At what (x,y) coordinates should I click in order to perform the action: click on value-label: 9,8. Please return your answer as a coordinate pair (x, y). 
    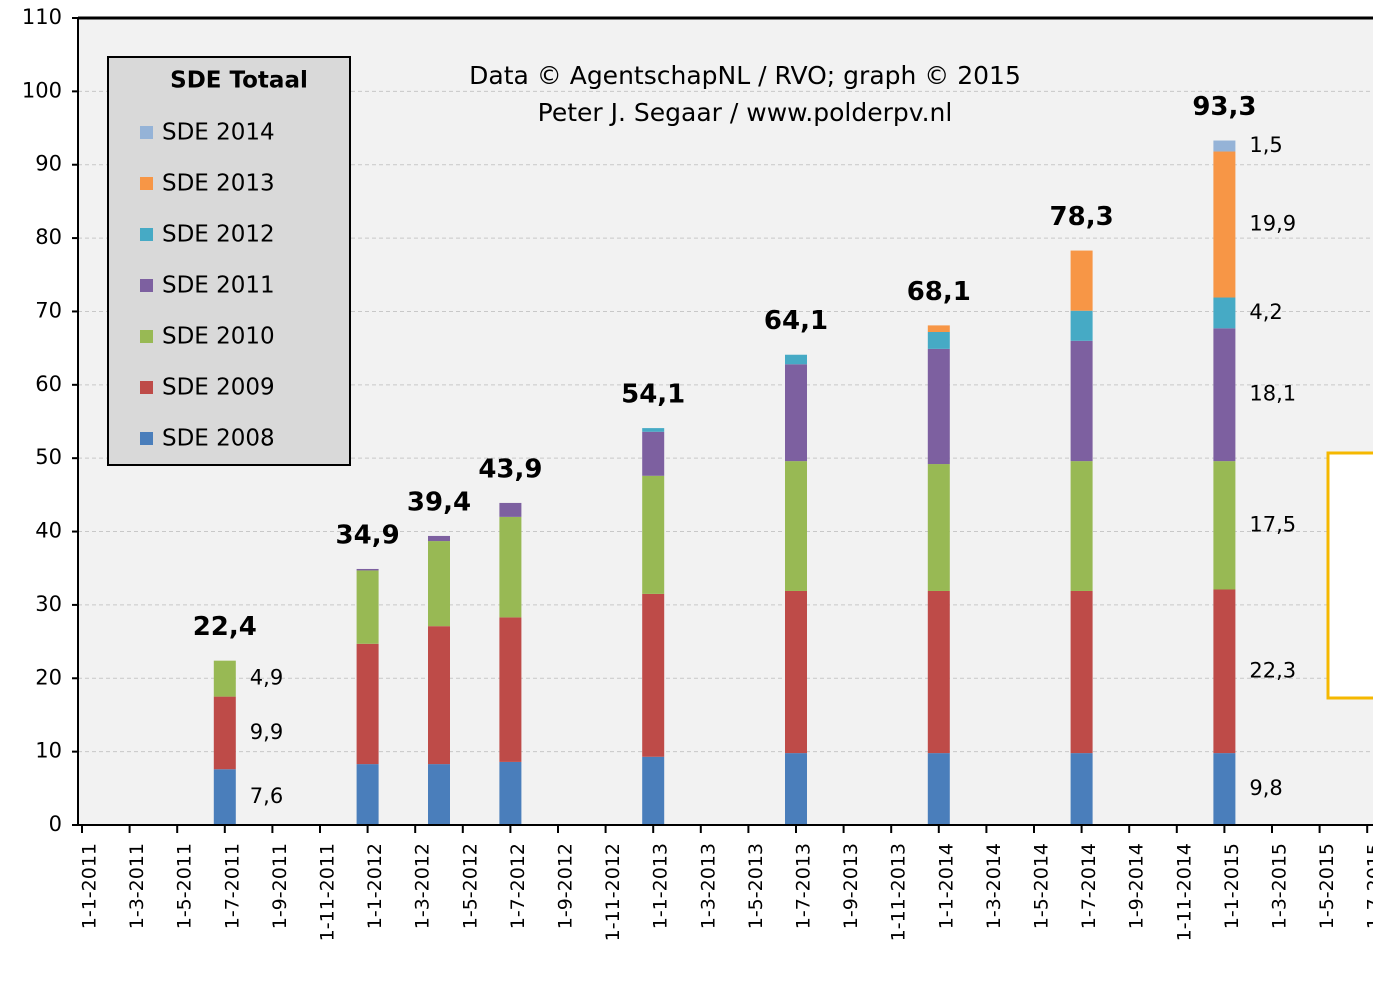
    Looking at the image, I should click on (1265, 788).